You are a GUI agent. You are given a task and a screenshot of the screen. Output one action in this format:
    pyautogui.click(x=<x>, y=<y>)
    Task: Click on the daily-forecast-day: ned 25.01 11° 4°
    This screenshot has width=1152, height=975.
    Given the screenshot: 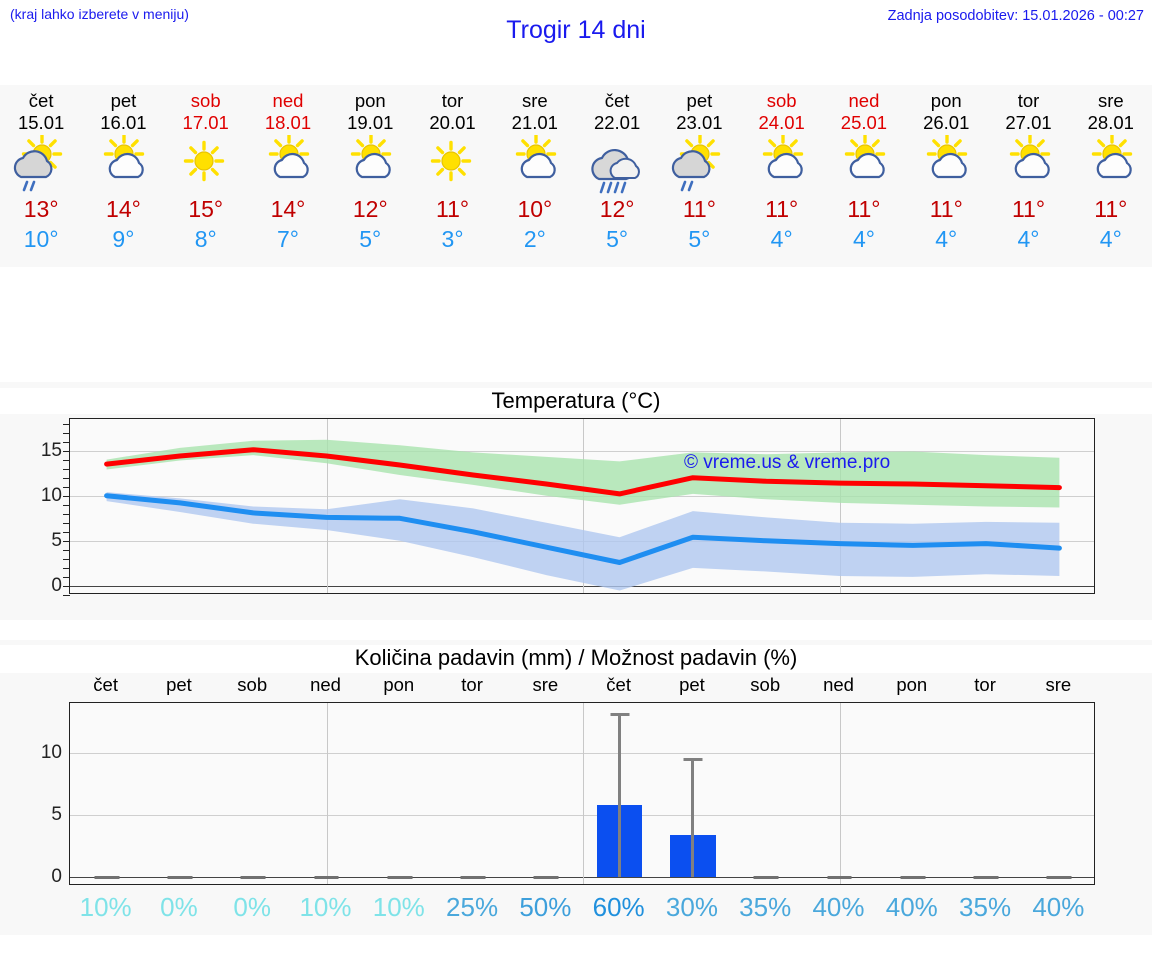 What is the action you would take?
    pyautogui.click(x=864, y=176)
    